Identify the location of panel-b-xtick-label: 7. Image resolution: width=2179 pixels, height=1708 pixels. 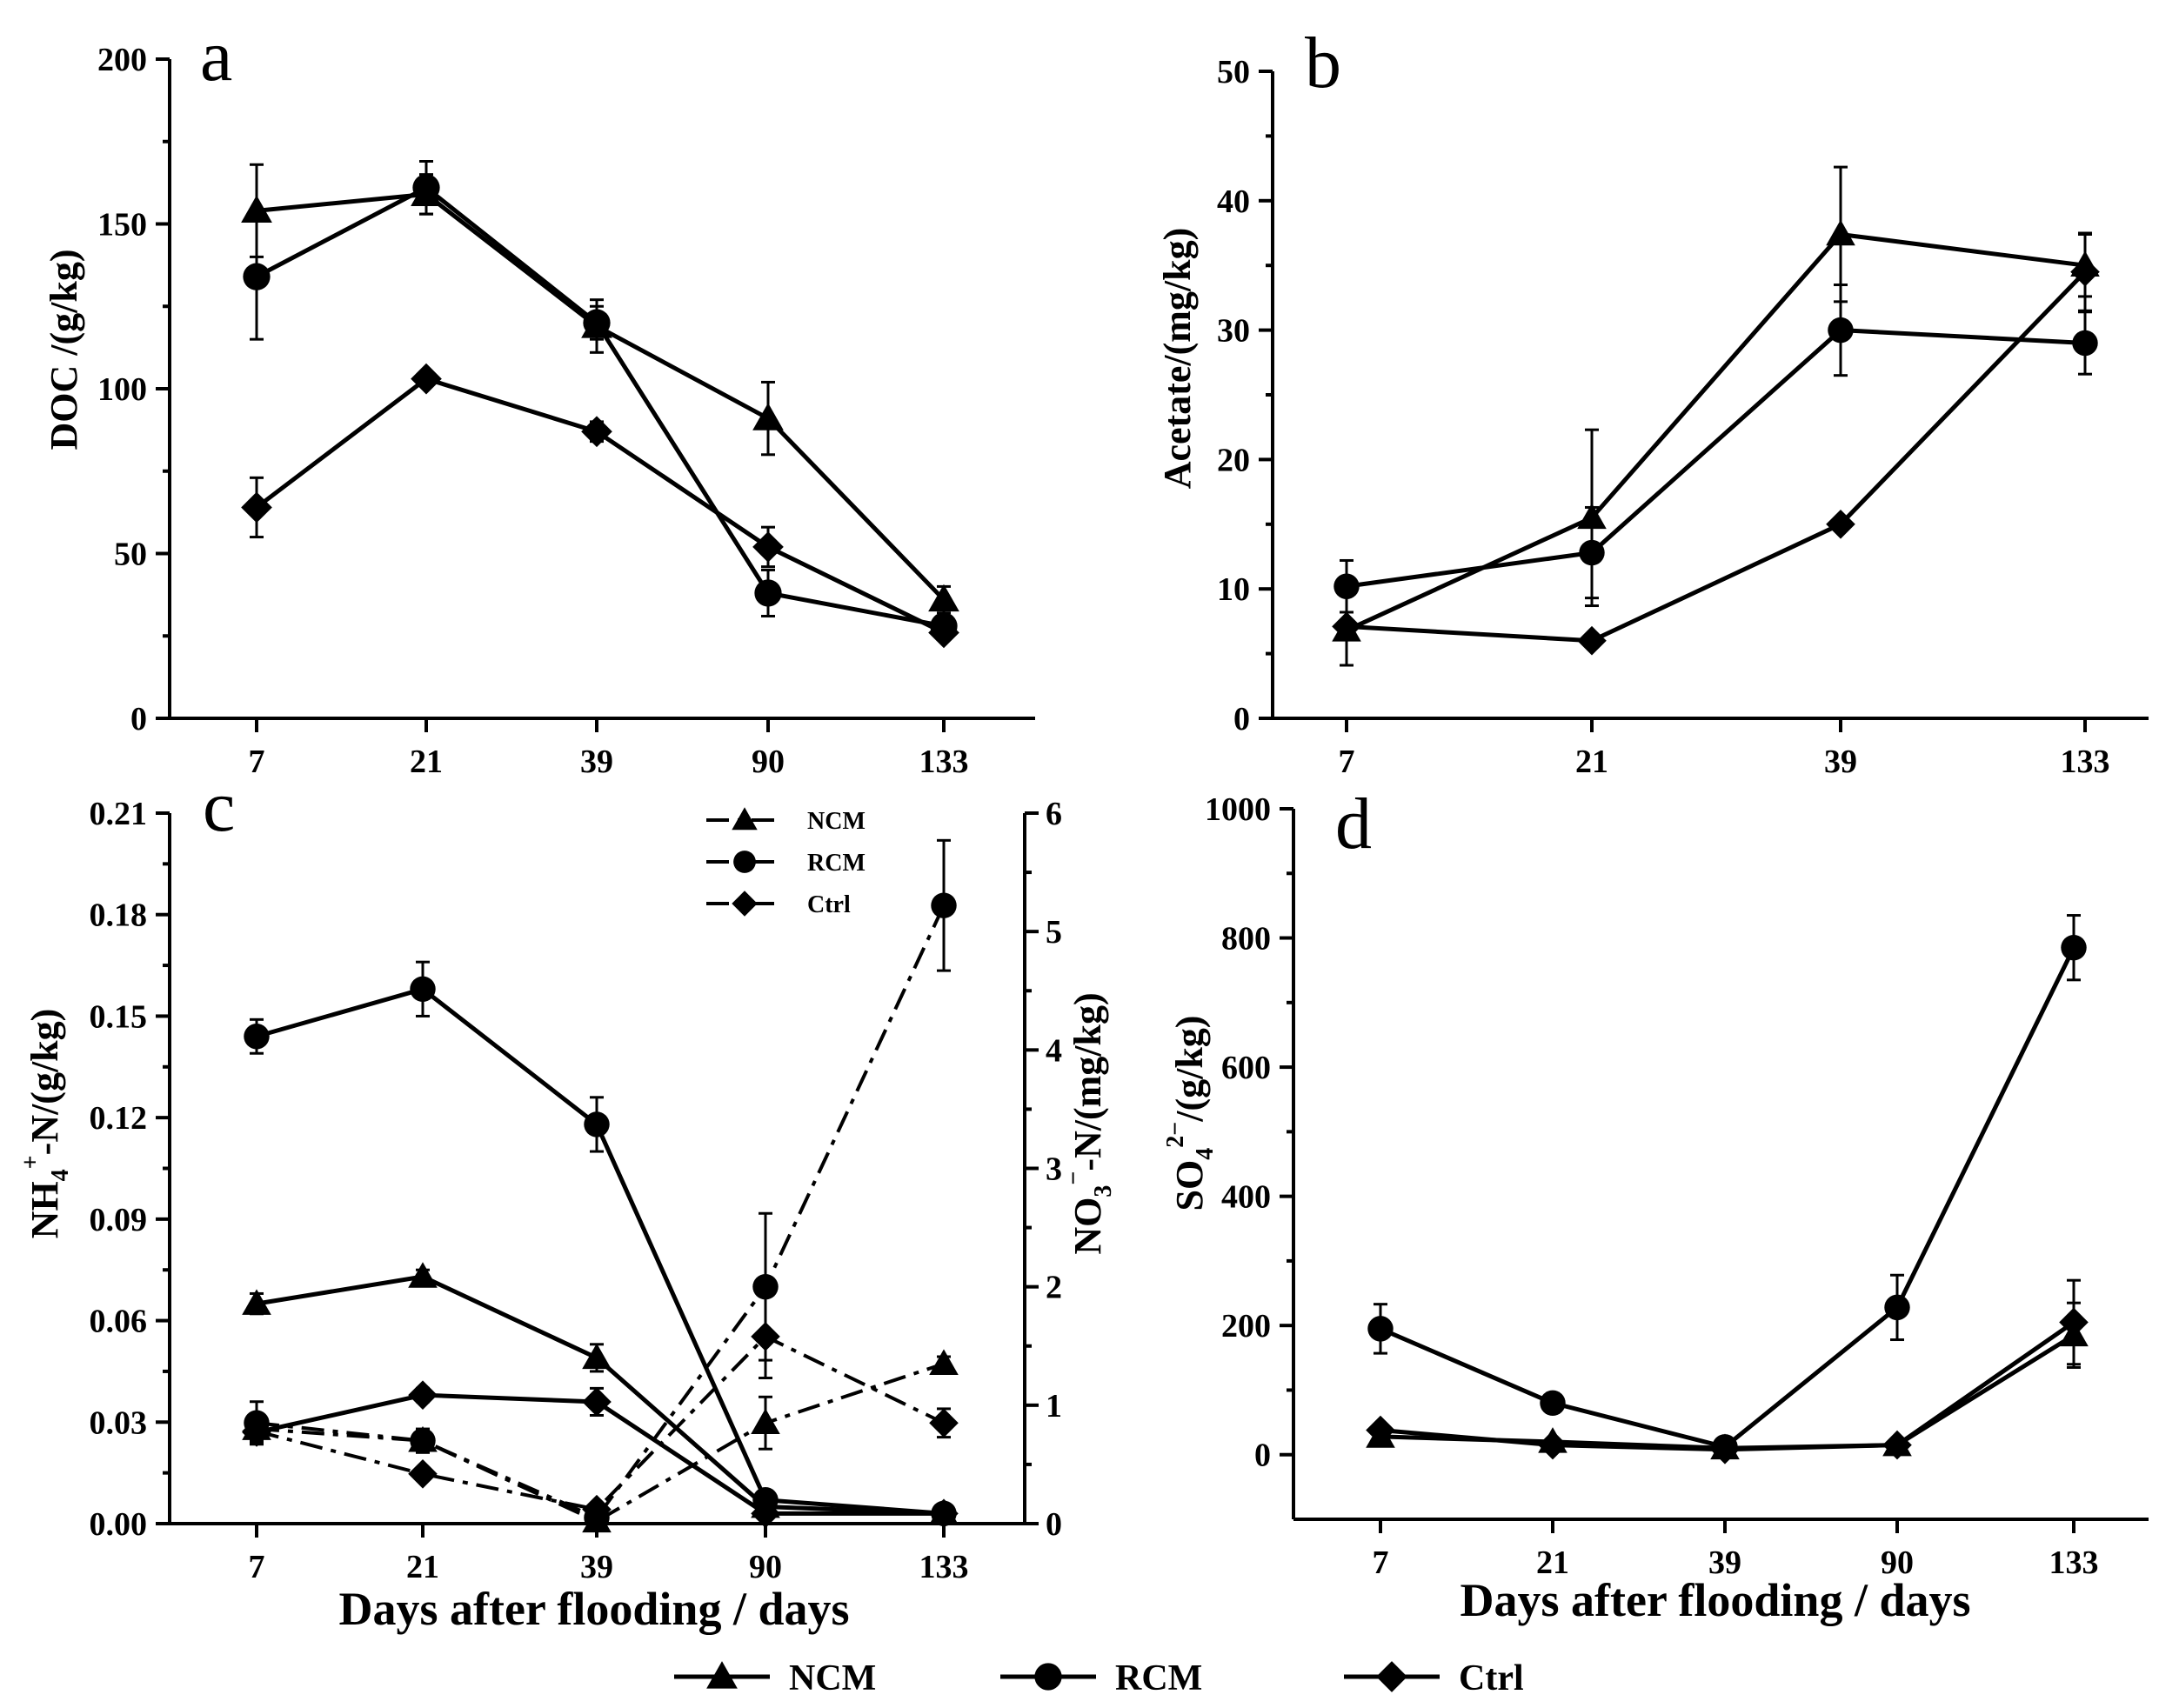
(1347, 762).